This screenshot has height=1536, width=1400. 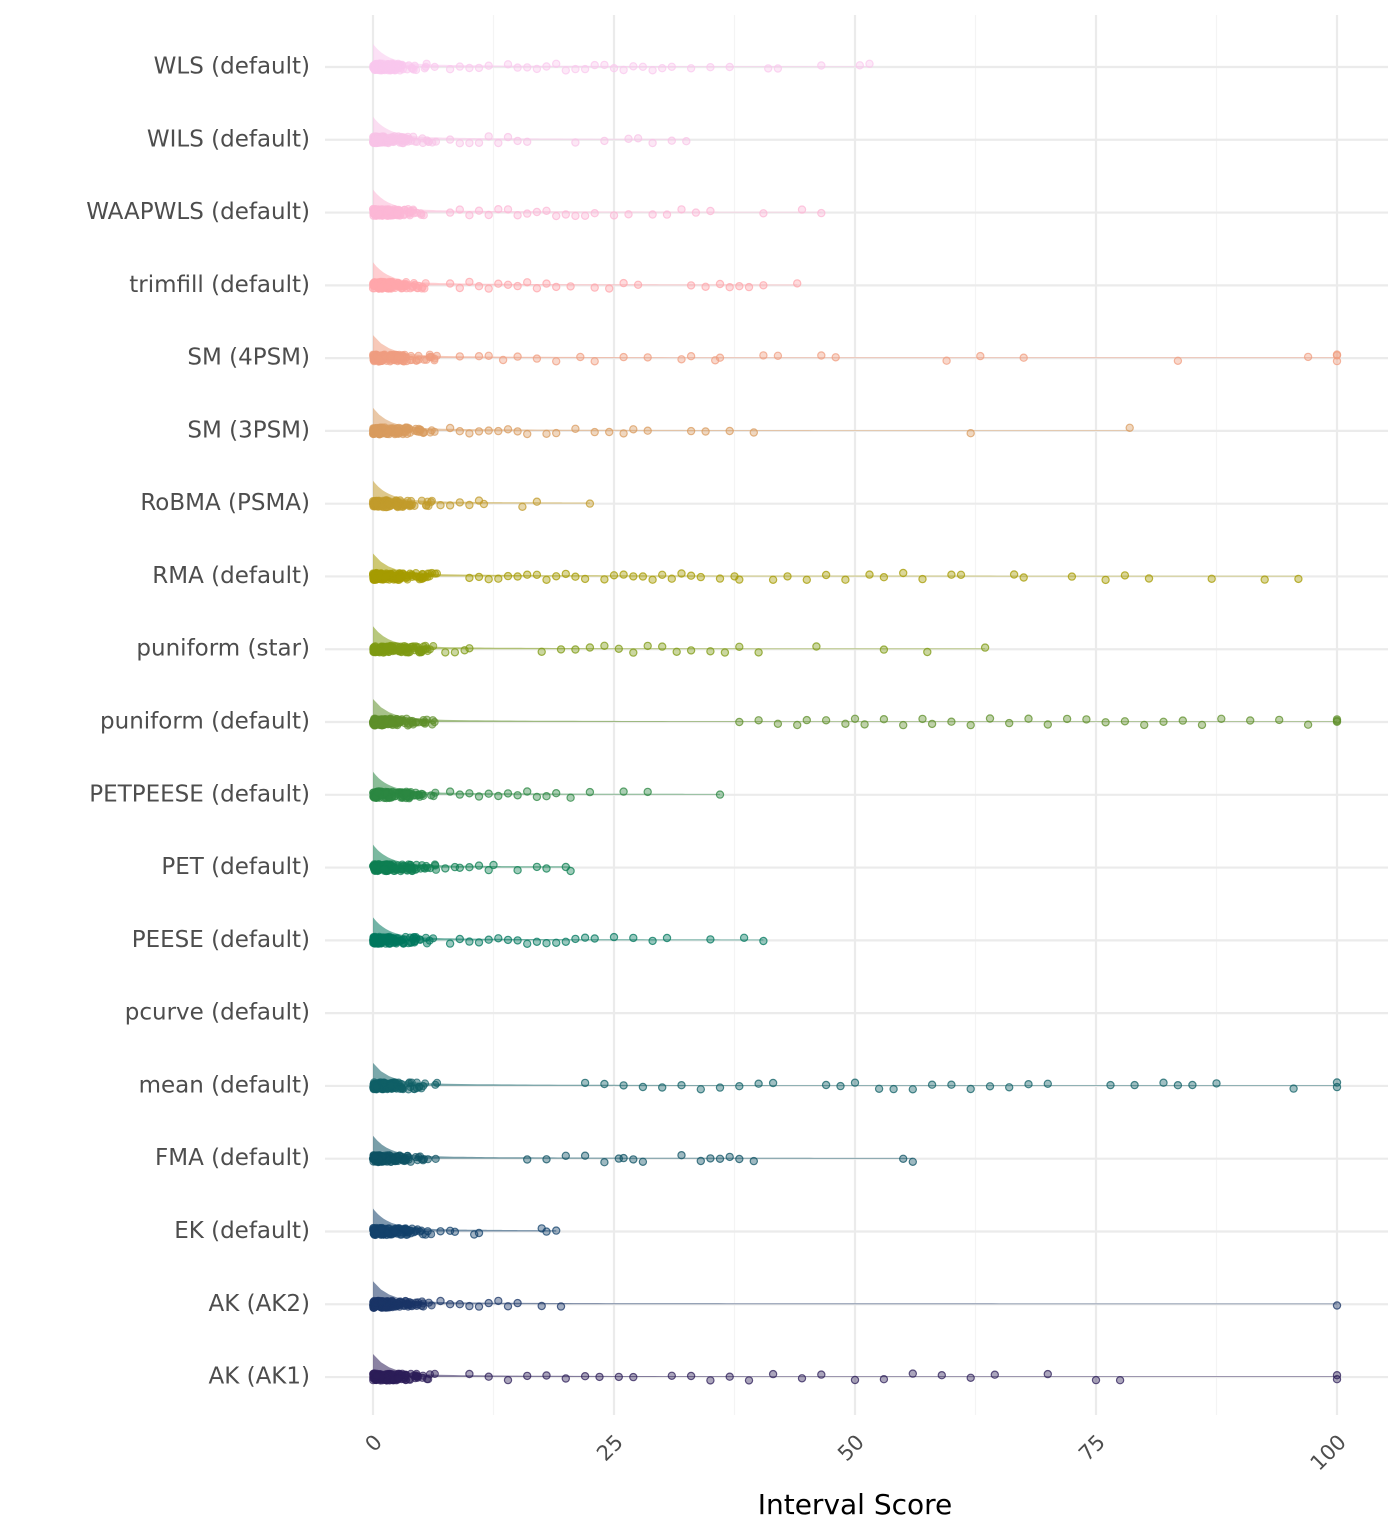 What do you see at coordinates (1328, 1452) in the screenshot?
I see `x-tick-label: 100` at bounding box center [1328, 1452].